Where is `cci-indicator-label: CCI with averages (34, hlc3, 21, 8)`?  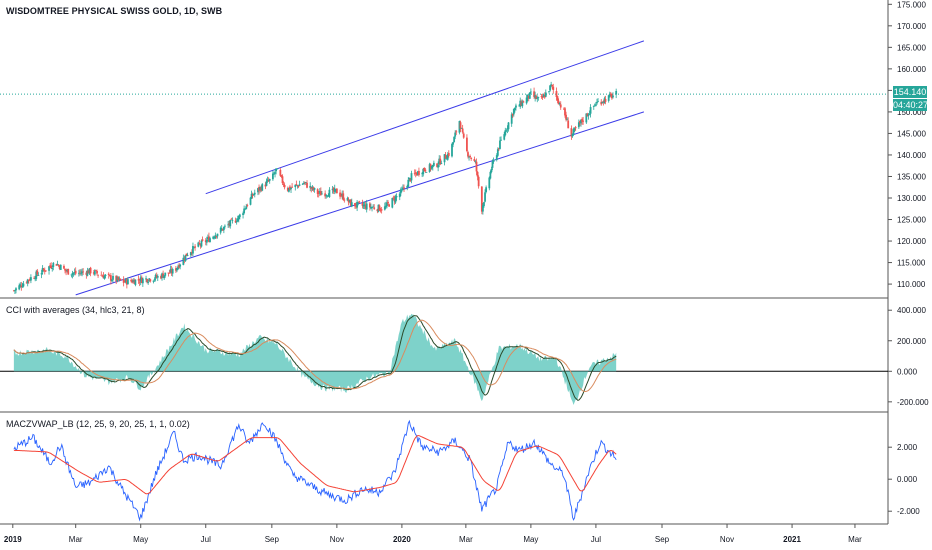
cci-indicator-label: CCI with averages (34, hlc3, 21, 8) is located at coordinates (75, 310).